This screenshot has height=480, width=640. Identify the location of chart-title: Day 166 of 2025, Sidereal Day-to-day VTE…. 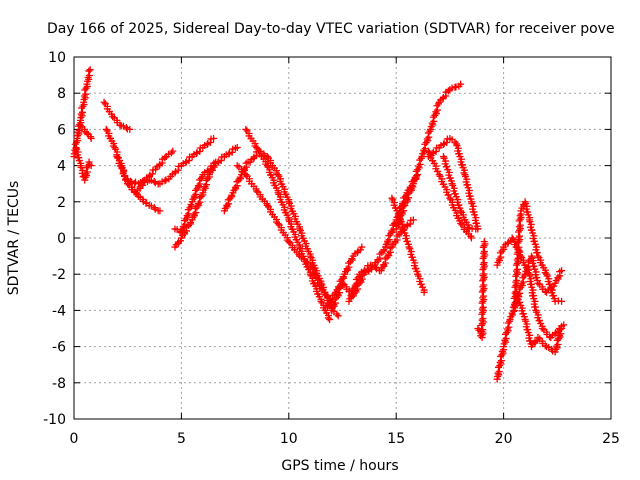
(331, 29).